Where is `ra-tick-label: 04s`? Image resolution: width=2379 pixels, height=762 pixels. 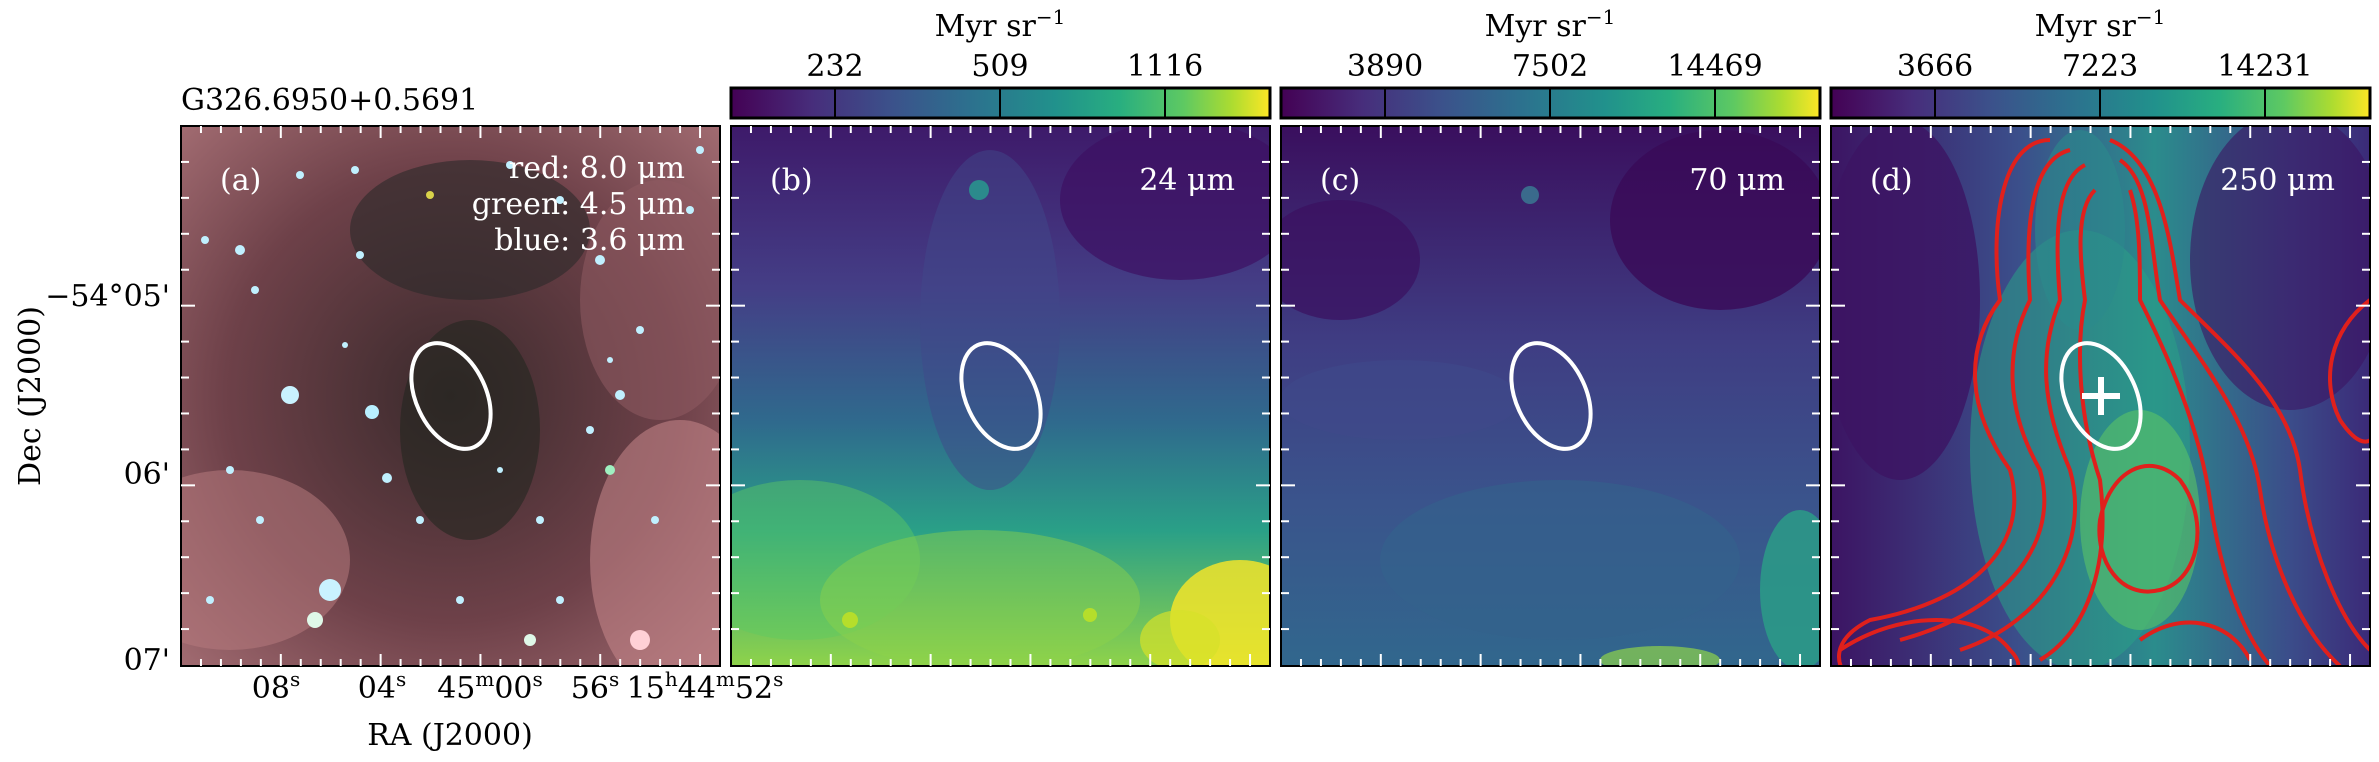
ra-tick-label: 04s is located at coordinates (382, 686).